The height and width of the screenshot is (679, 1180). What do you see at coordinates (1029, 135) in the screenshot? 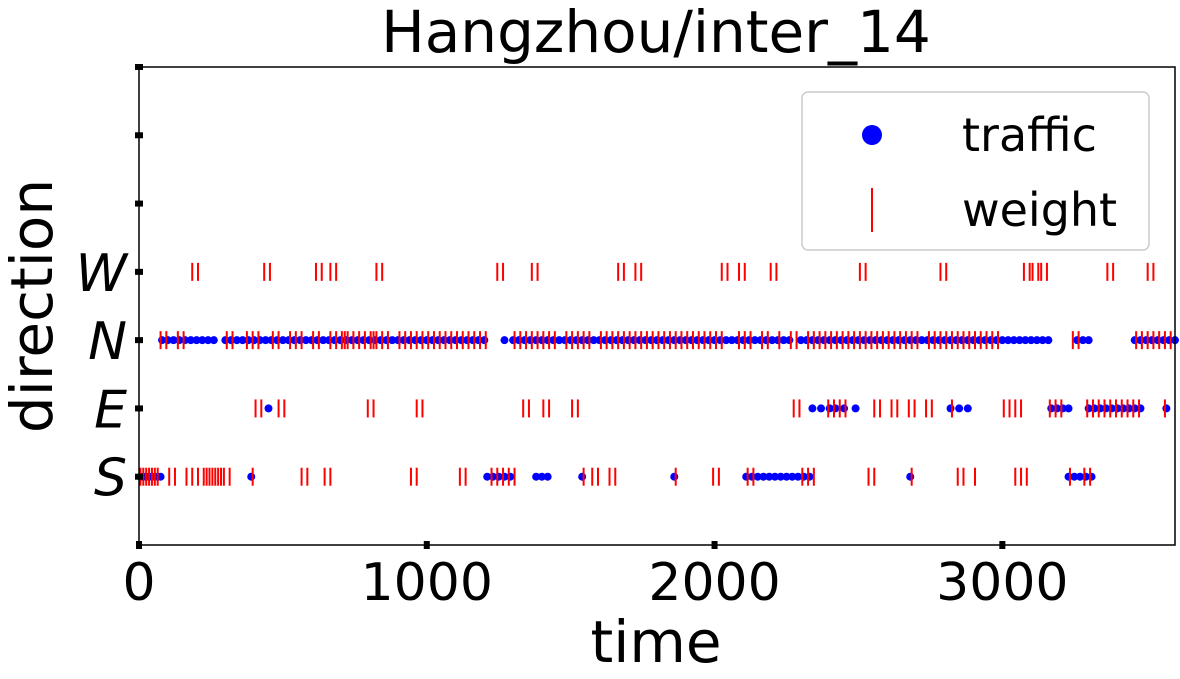
I see `legend-traffic-label: traffic` at bounding box center [1029, 135].